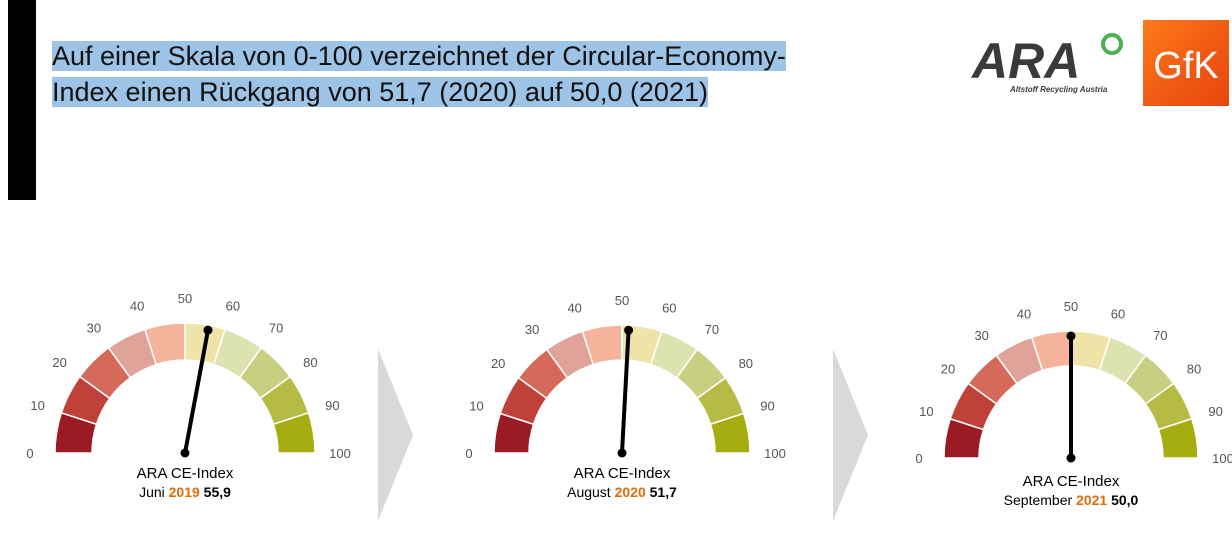  Describe the element at coordinates (1040, 500) in the screenshot. I see `gauge-period: September` at that location.